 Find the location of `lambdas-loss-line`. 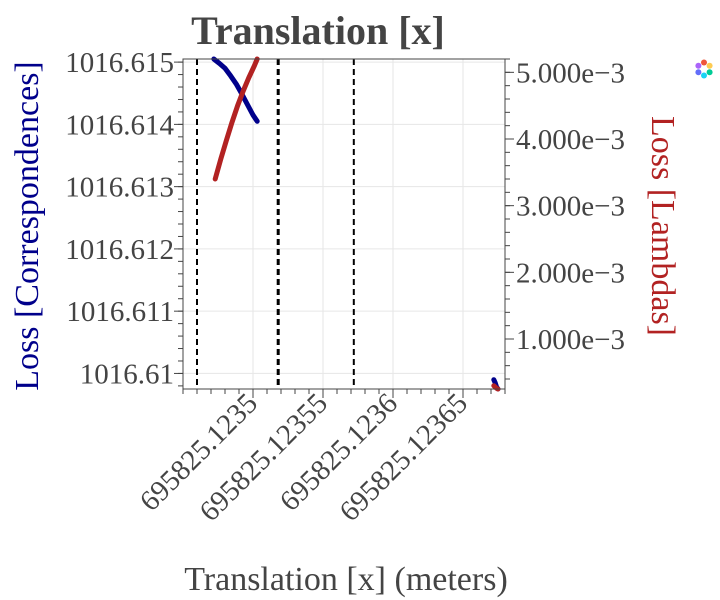

lambdas-loss-line is located at coordinates (236, 119).